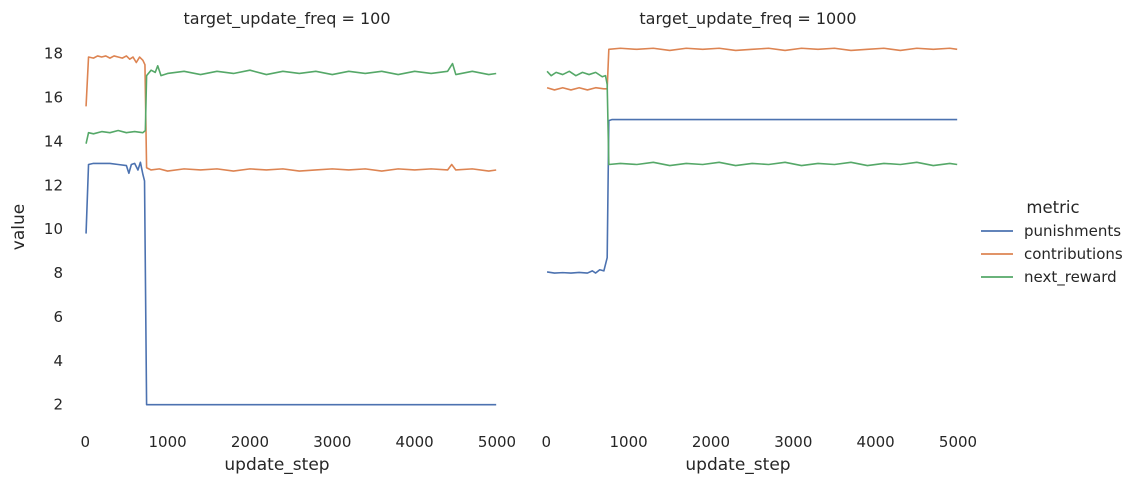 This screenshot has width=1138, height=484. I want to click on y-tick-label: 18, so click(53, 54).